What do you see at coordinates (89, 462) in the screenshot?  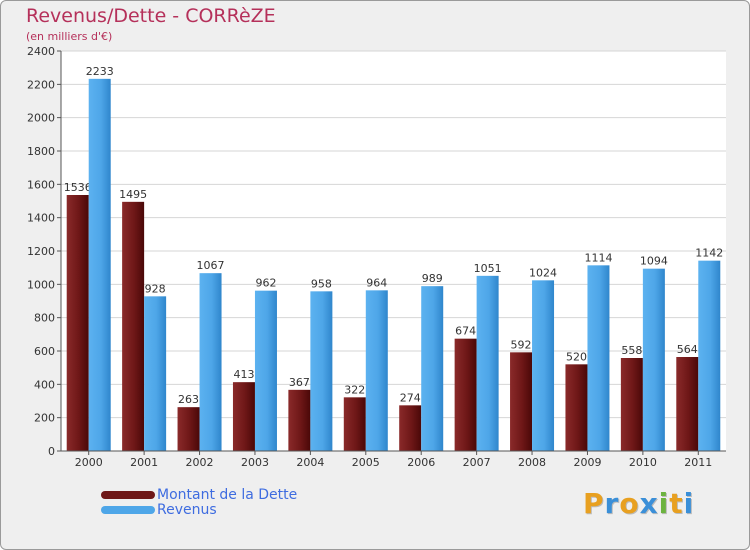 I see `x-tick-label: 2000` at bounding box center [89, 462].